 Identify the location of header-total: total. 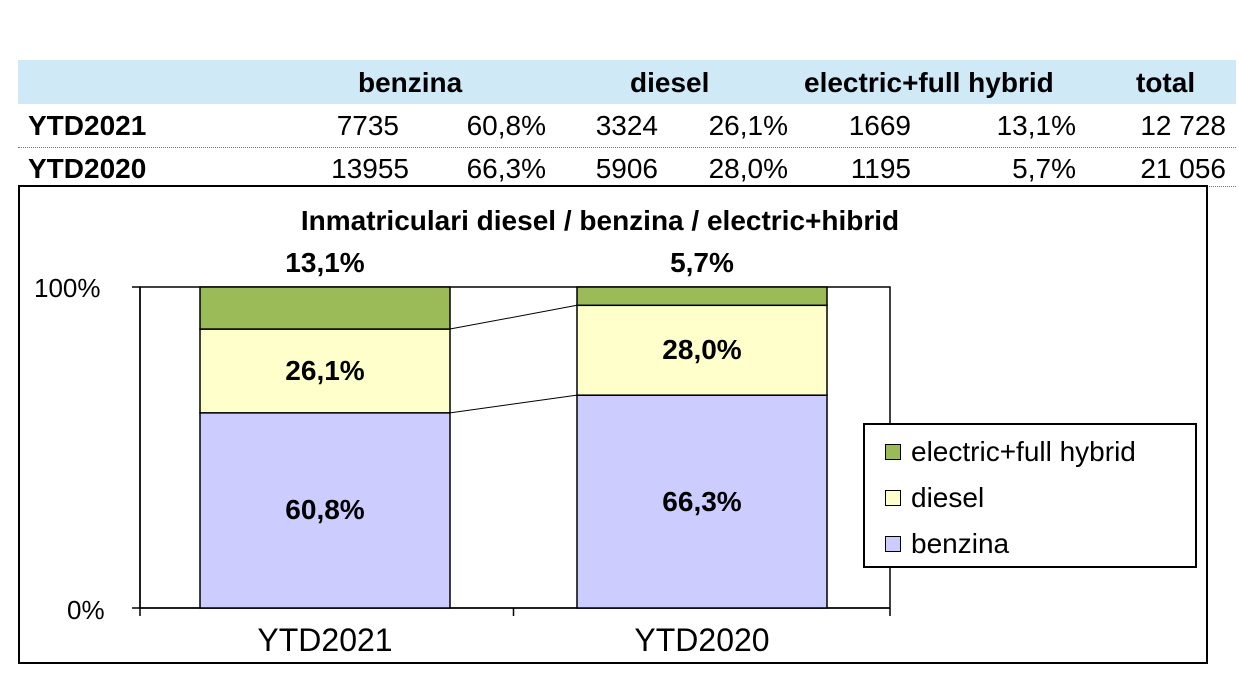
(1166, 82).